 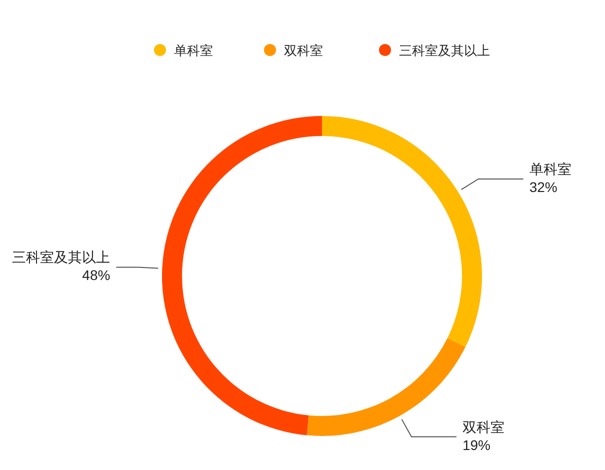 What do you see at coordinates (444, 50) in the screenshot?
I see `legend-label: 三科室及其以上` at bounding box center [444, 50].